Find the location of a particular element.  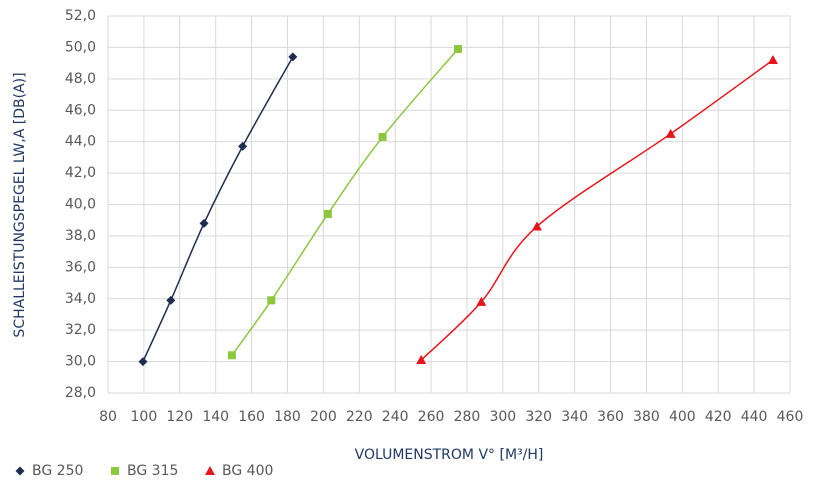

x-tick-label: 300 is located at coordinates (502, 417).